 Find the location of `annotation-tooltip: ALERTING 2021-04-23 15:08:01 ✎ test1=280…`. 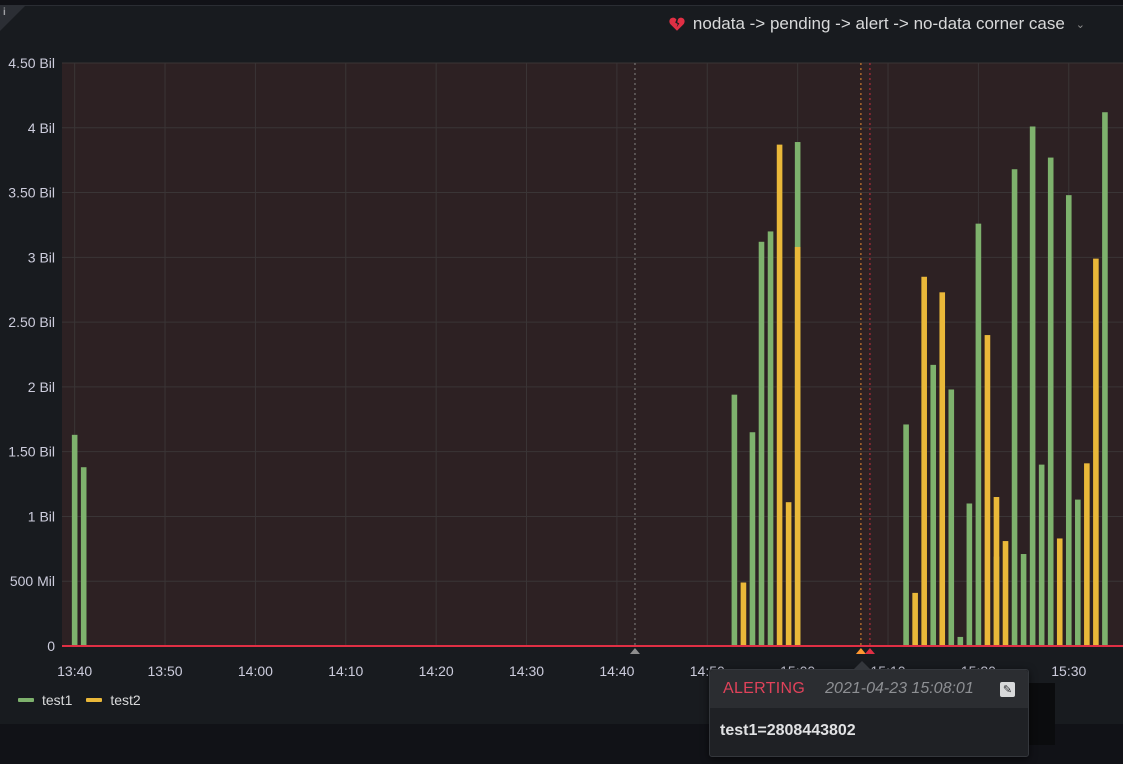

annotation-tooltip: ALERTING 2021-04-23 15:08:01 ✎ test1=280… is located at coordinates (869, 709).